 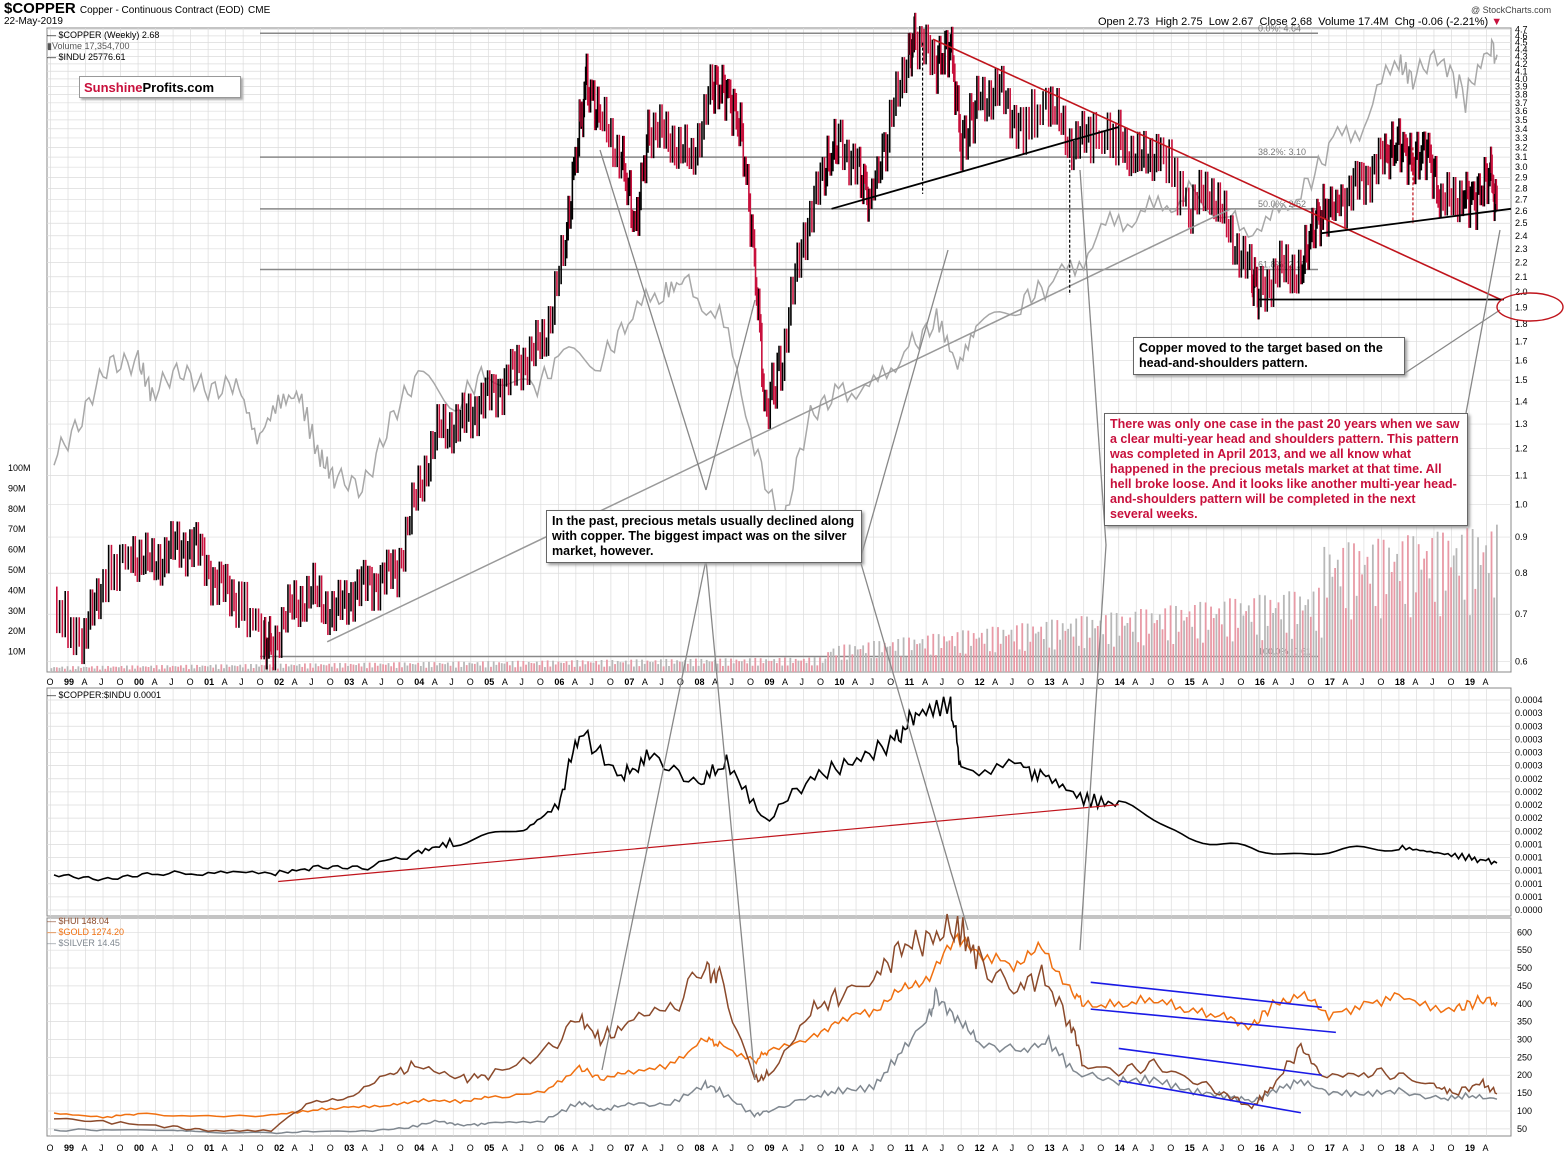 I want to click on x-tick-label: 02, so click(x=279, y=1148).